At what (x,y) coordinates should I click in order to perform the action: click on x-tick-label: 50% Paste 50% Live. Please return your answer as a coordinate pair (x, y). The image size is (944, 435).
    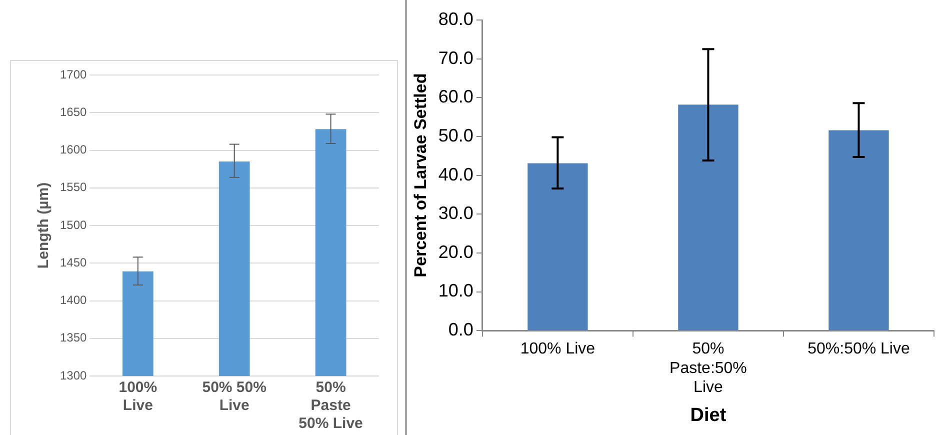
    Looking at the image, I should click on (330, 405).